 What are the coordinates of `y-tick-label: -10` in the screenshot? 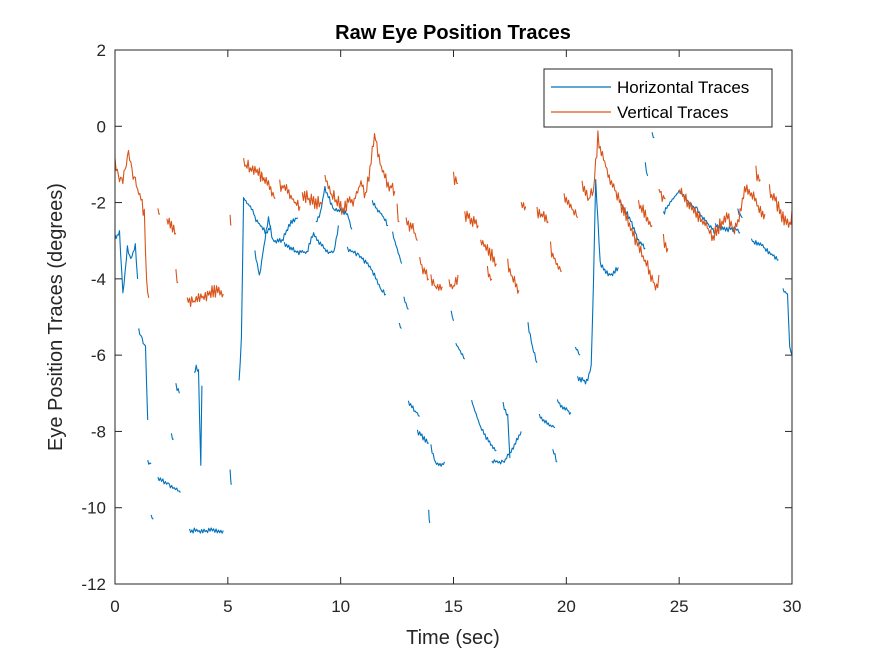 It's located at (93, 508).